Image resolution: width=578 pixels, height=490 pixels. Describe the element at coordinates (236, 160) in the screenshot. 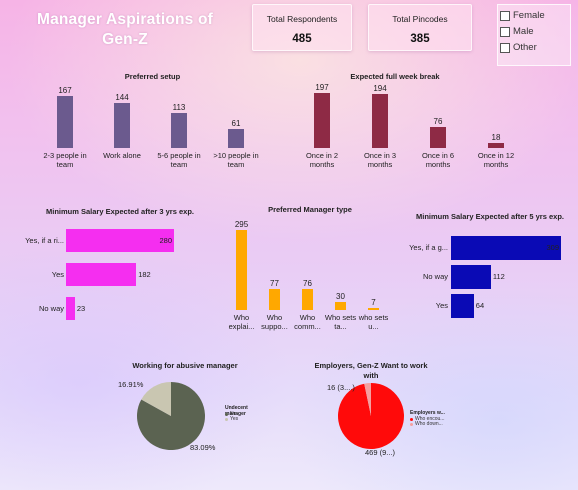

I see `category-label: >10 people in team` at that location.